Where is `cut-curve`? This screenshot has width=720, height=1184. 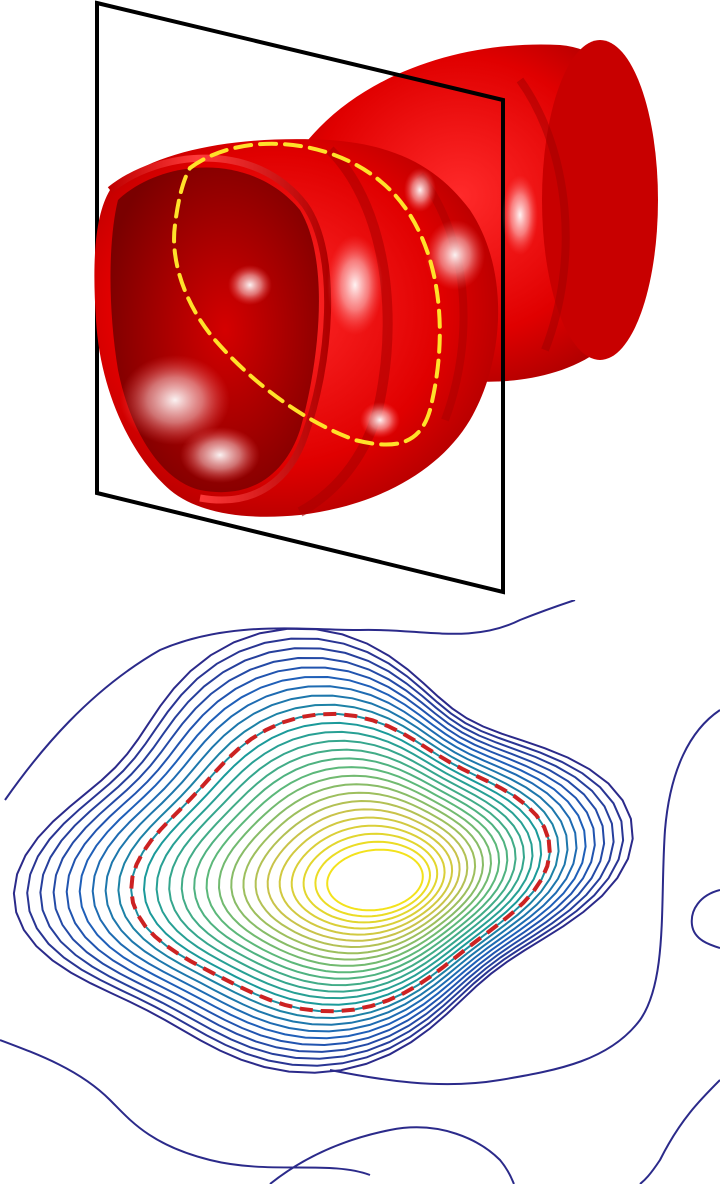 cut-curve is located at coordinates (307, 294).